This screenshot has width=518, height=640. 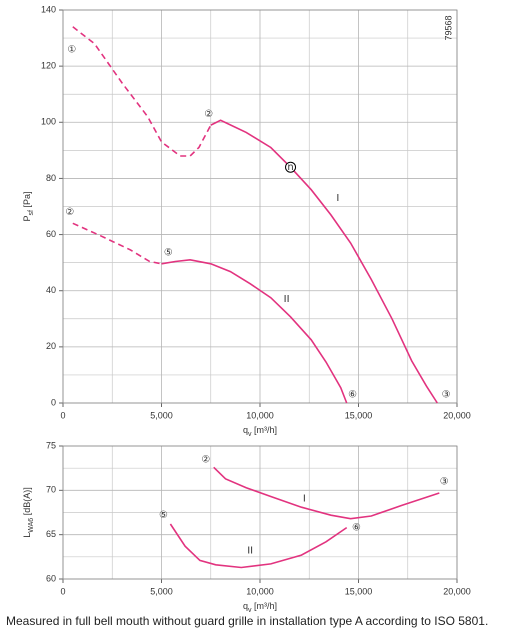 I want to click on y-tick-label: 120, so click(x=48, y=66).